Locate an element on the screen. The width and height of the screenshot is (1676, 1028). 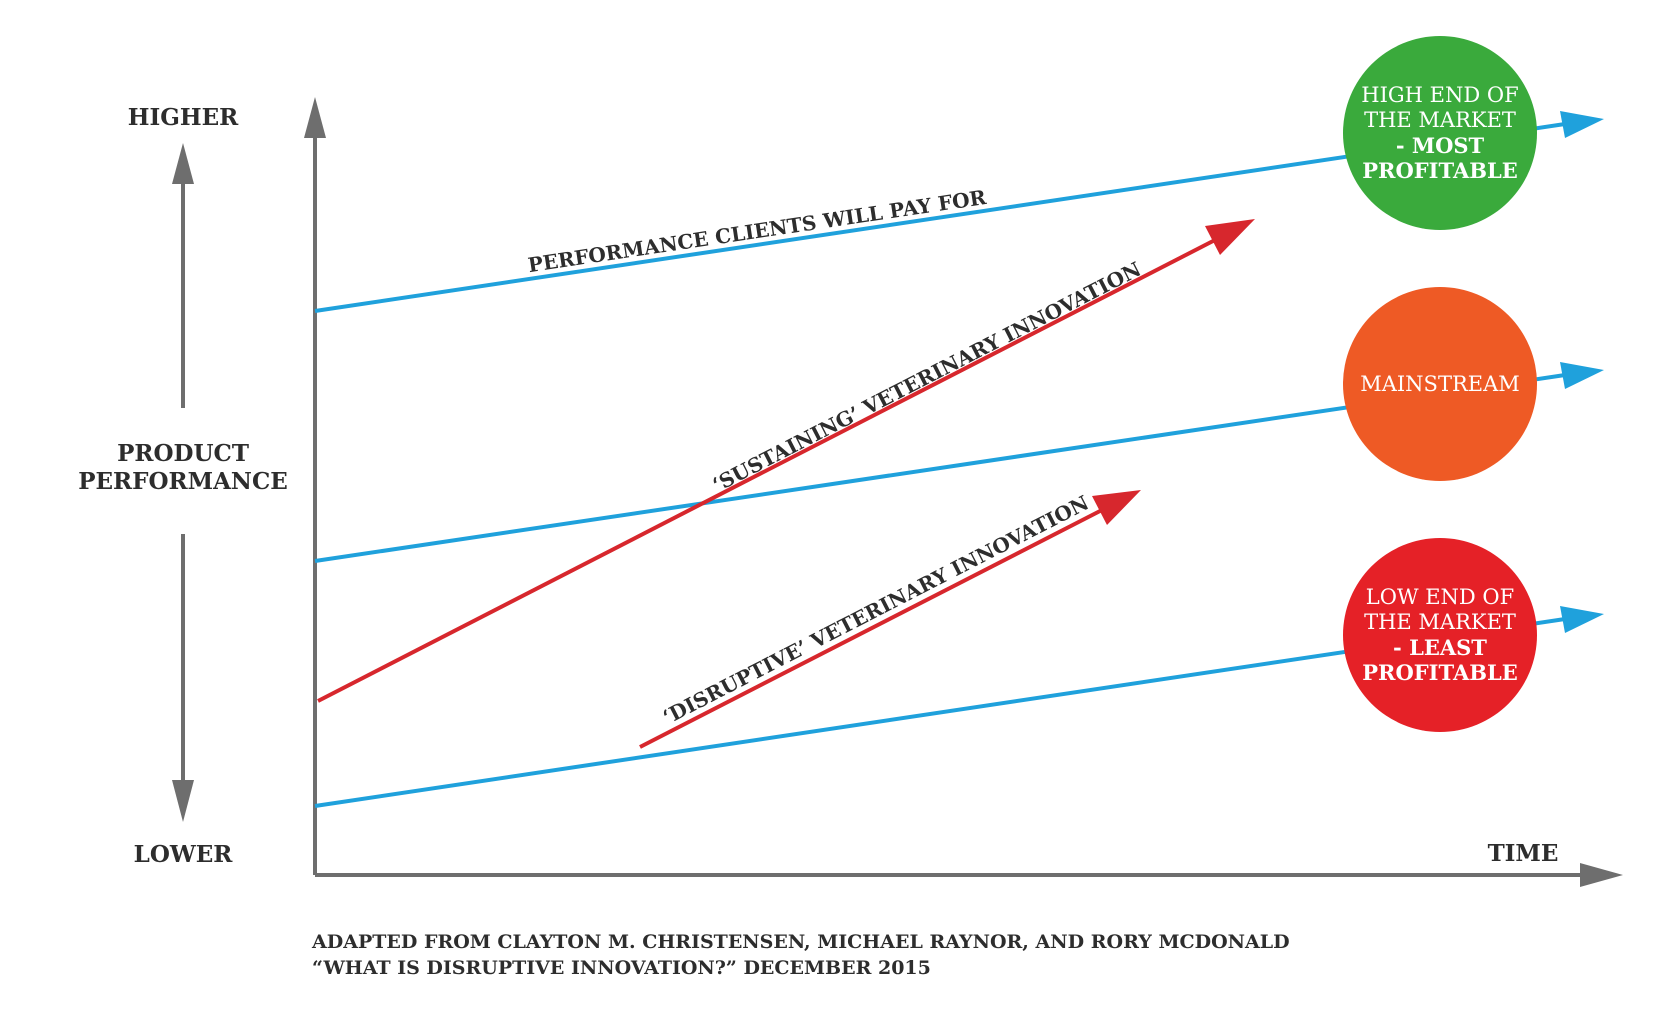
performance-scale-arrows is located at coordinates (183, 482).